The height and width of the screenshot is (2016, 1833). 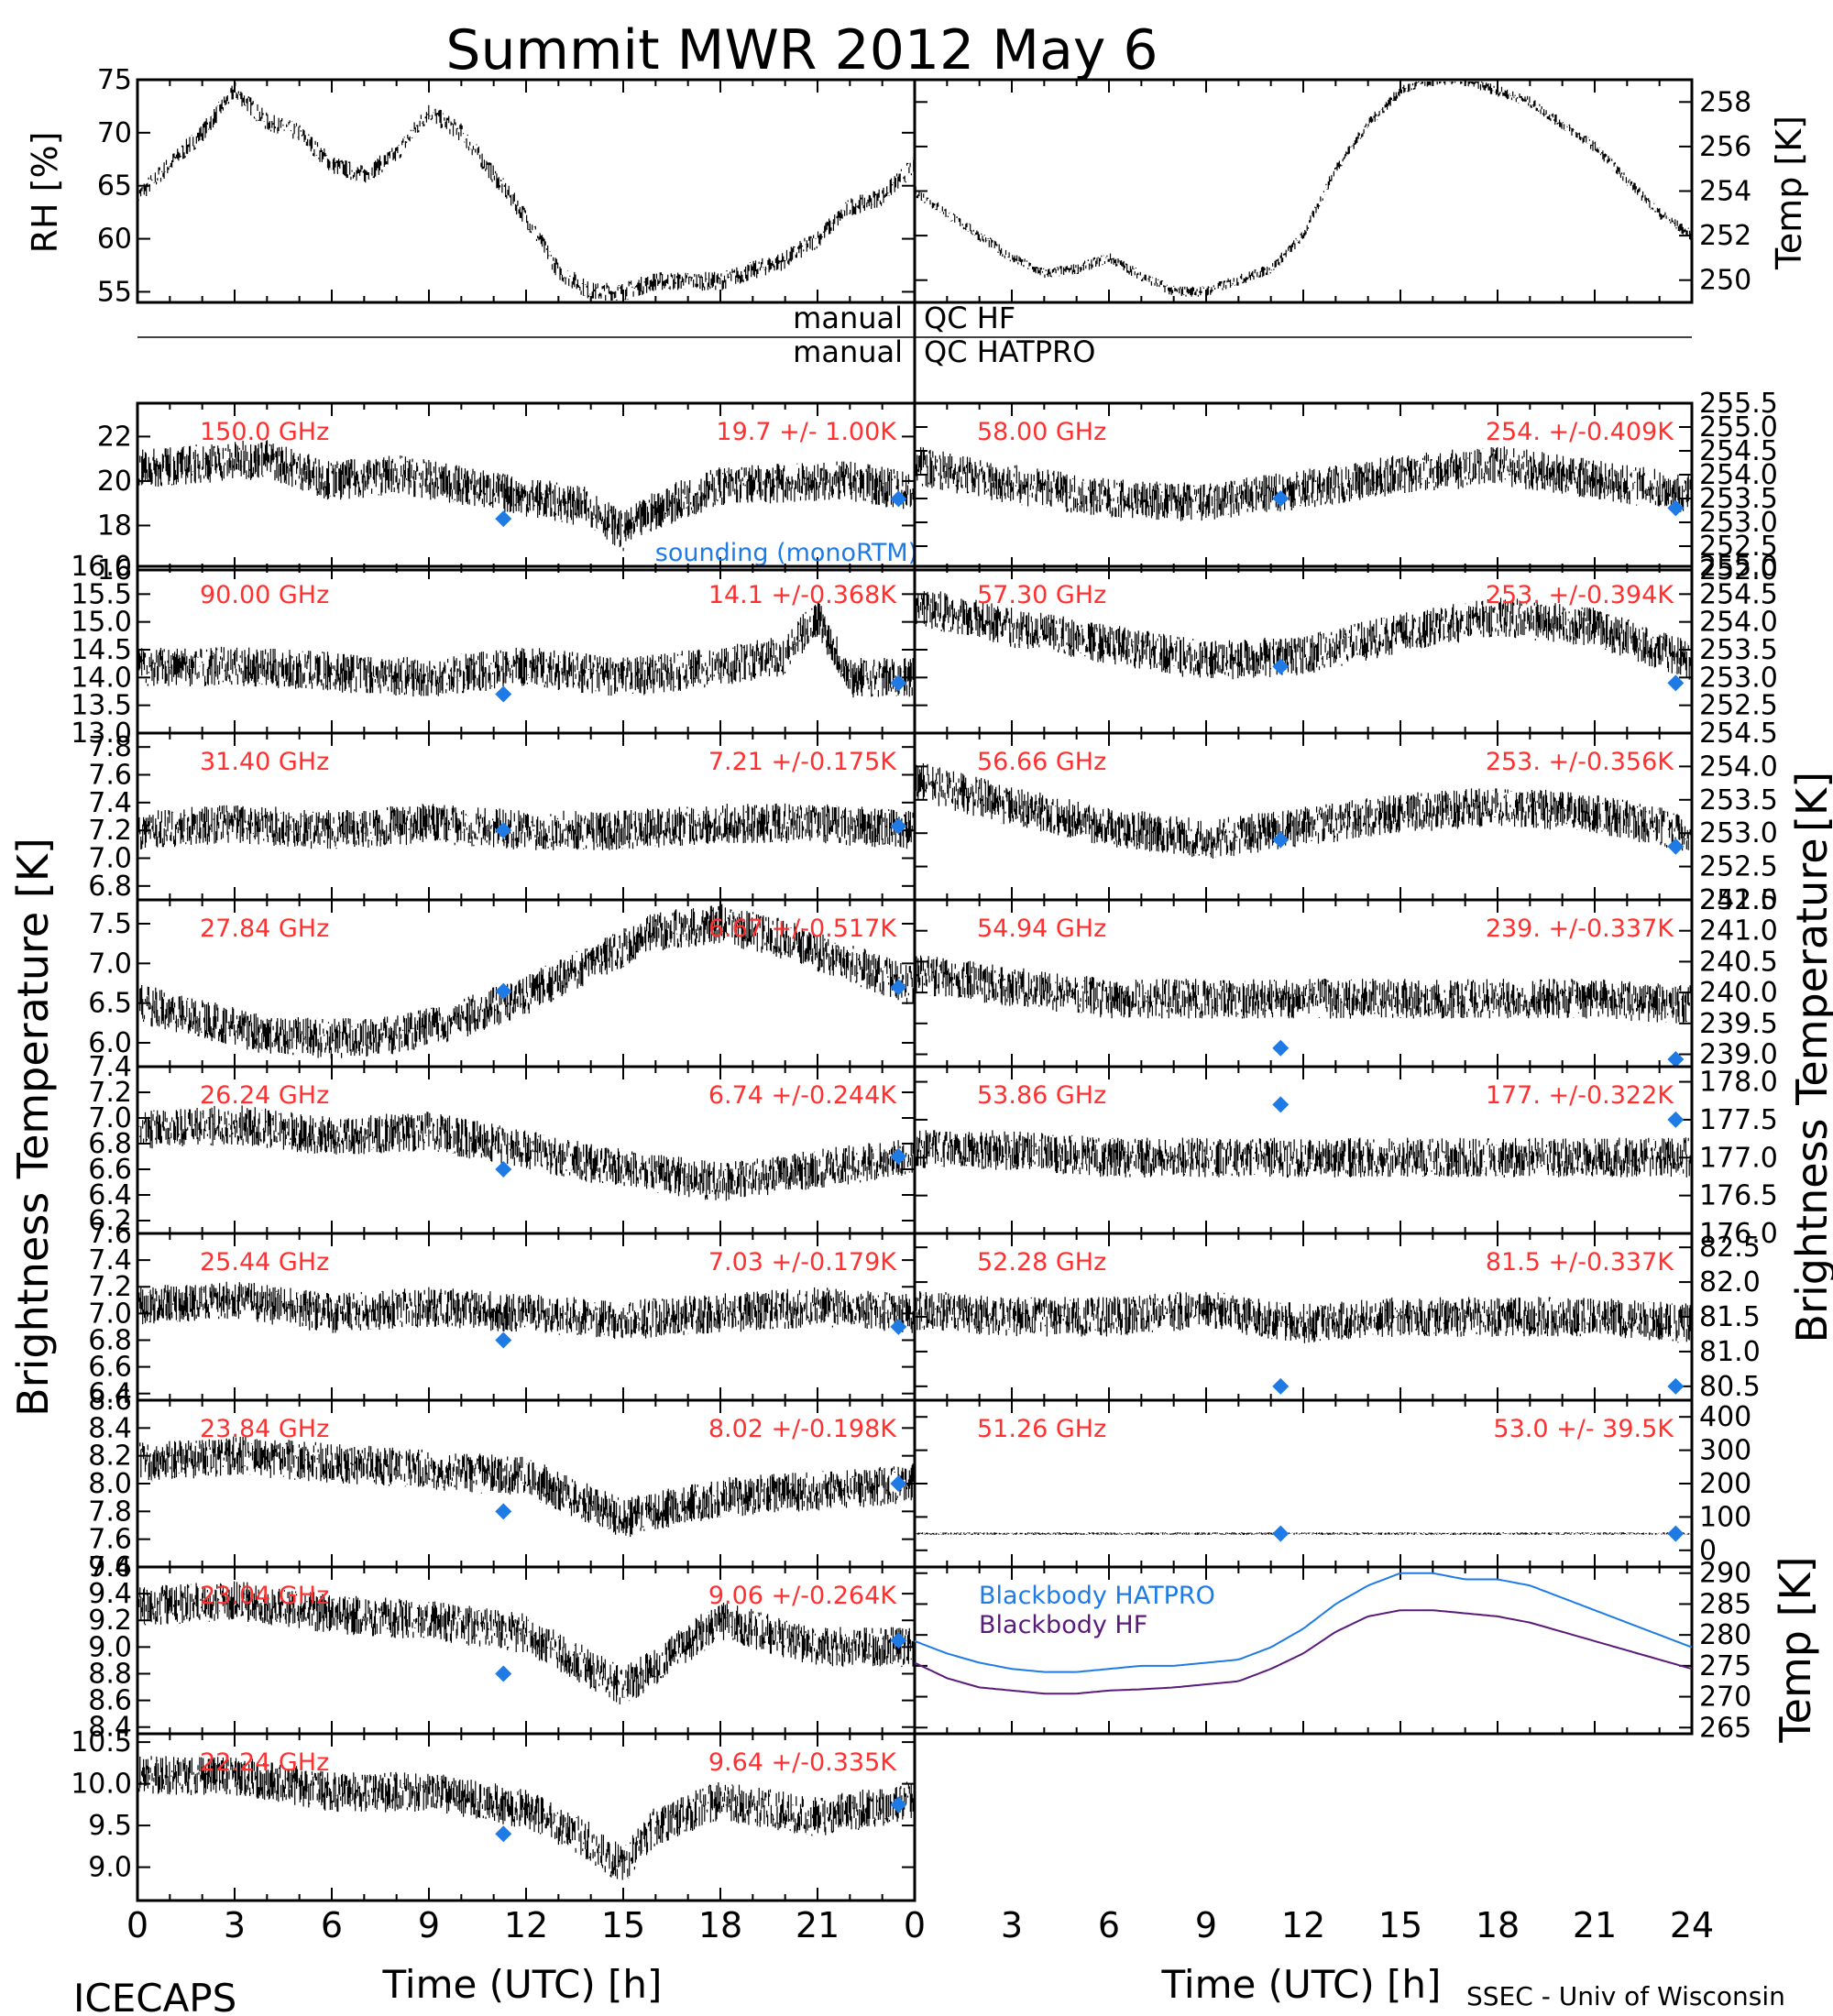 I want to click on ch-5126-panel-ytick-label: 300, so click(x=1725, y=1451).